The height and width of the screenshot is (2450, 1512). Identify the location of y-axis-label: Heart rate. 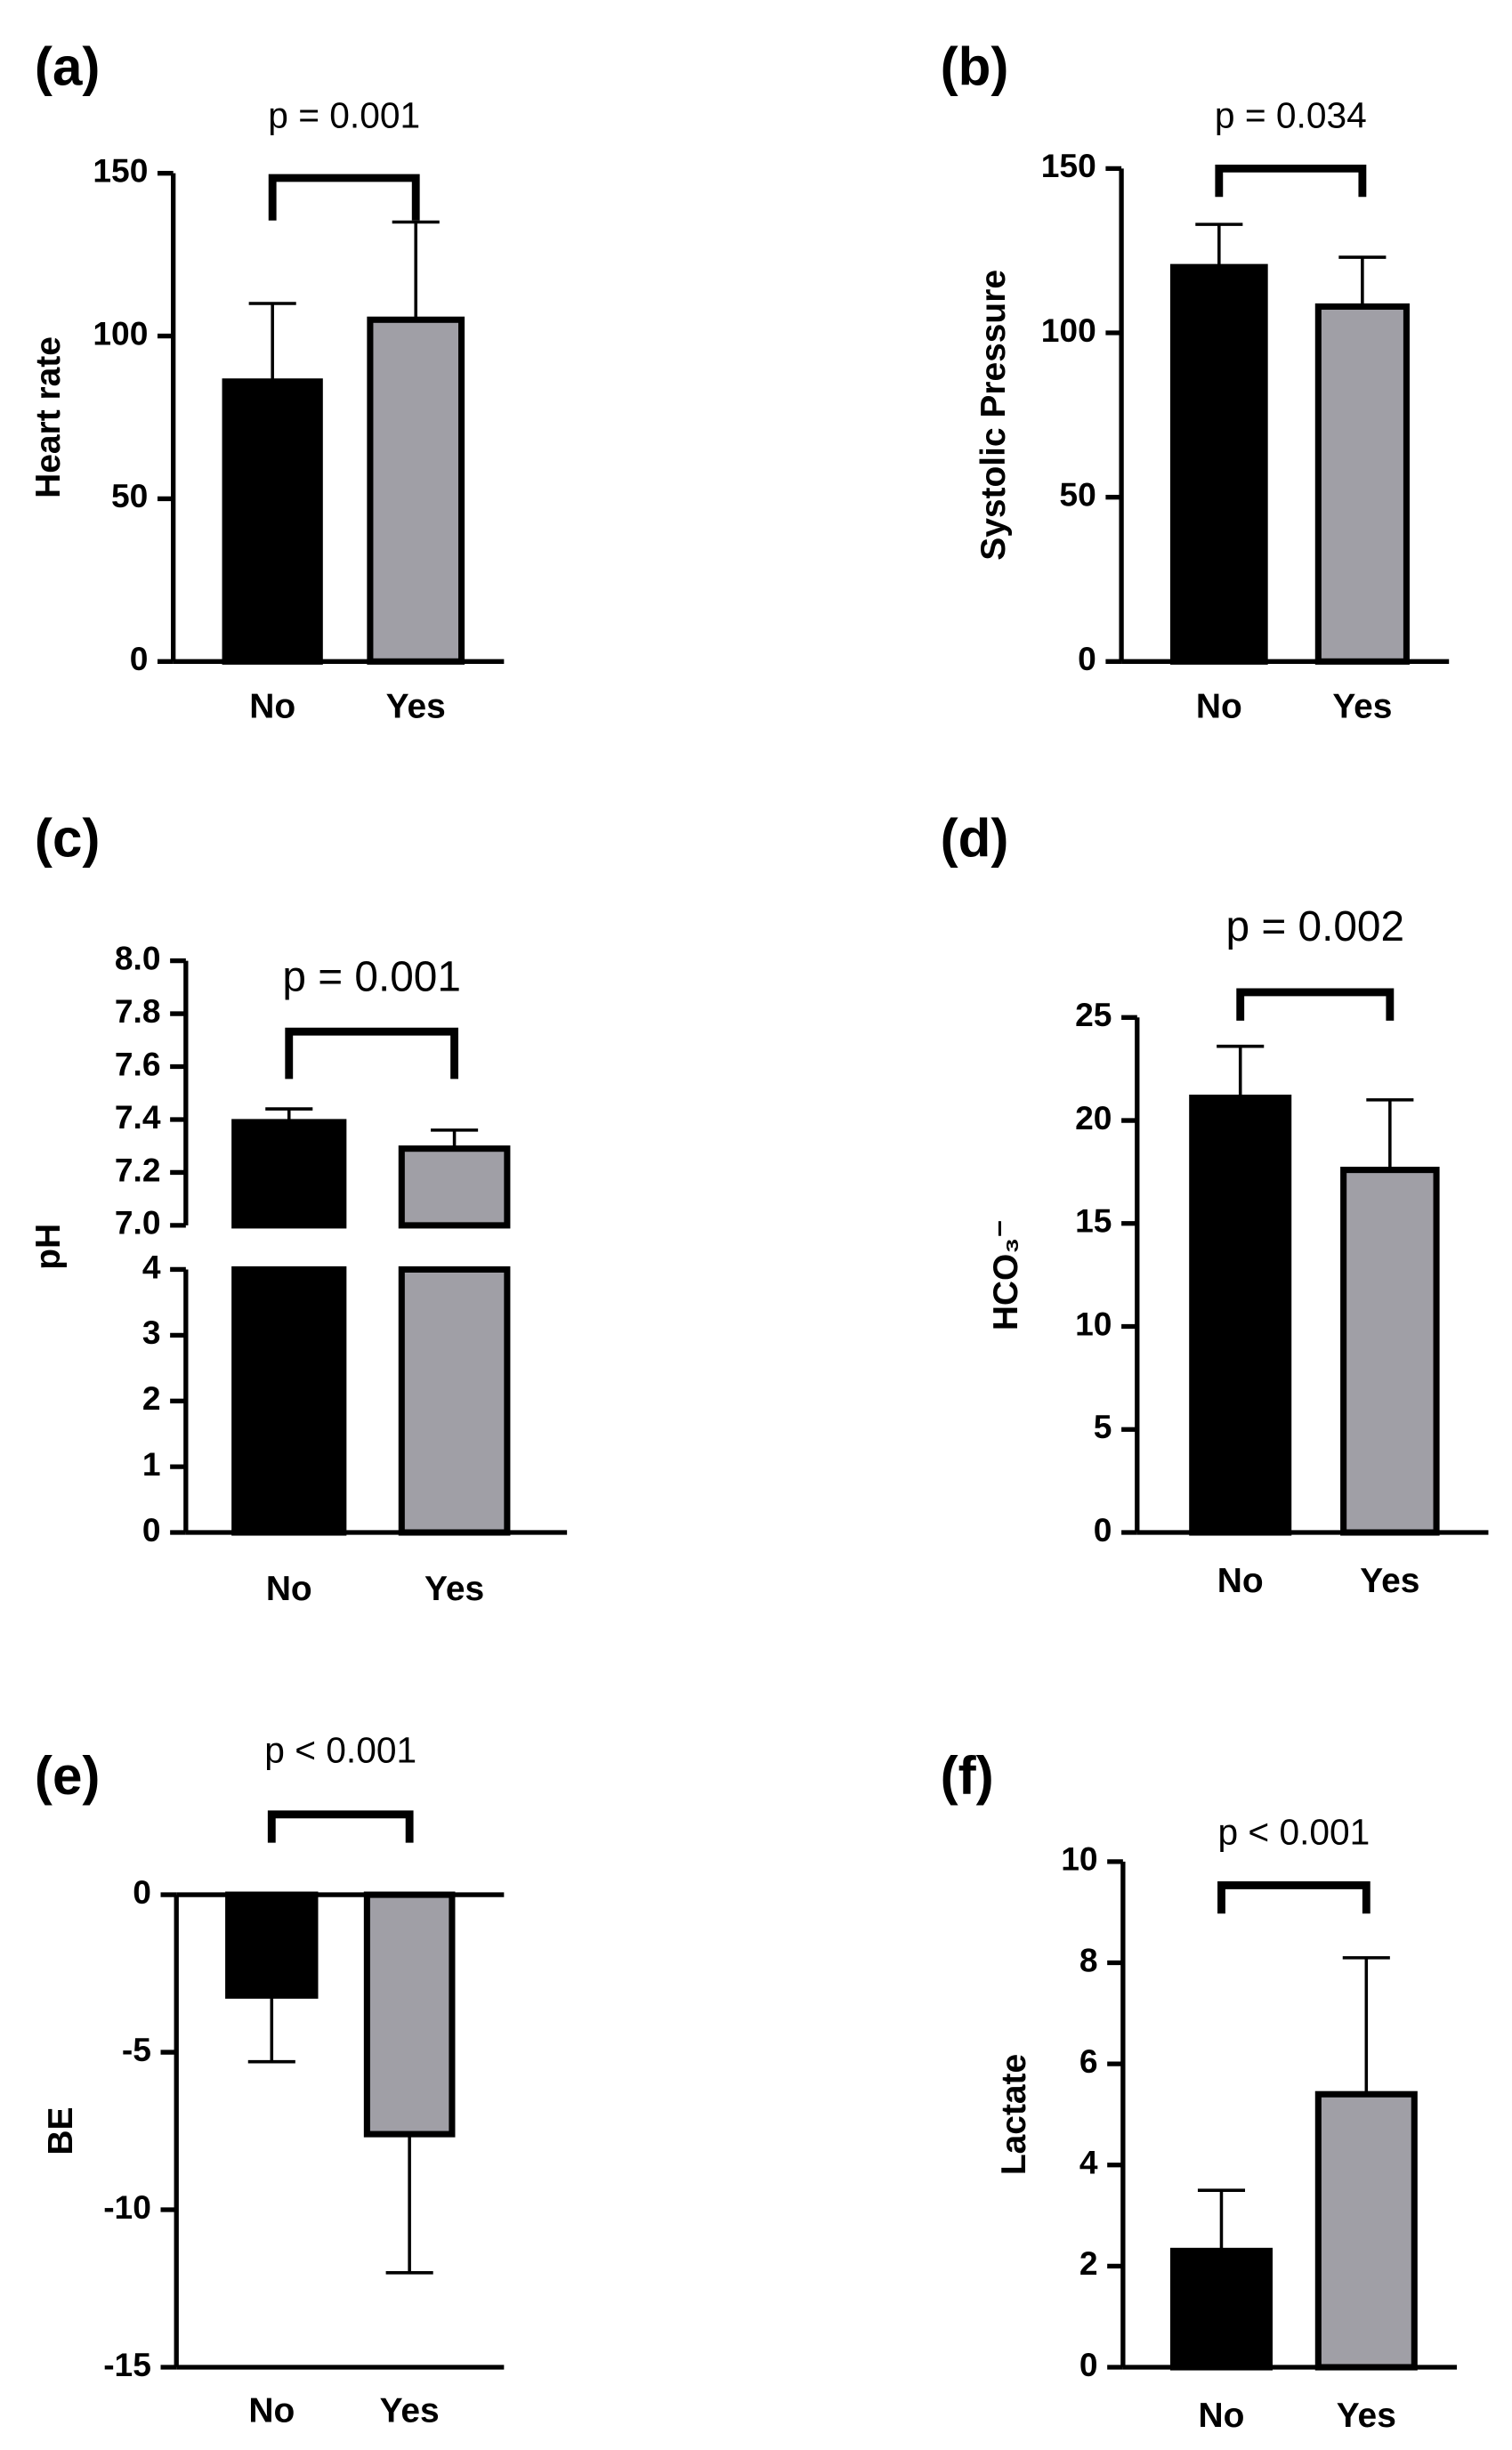
(48, 417).